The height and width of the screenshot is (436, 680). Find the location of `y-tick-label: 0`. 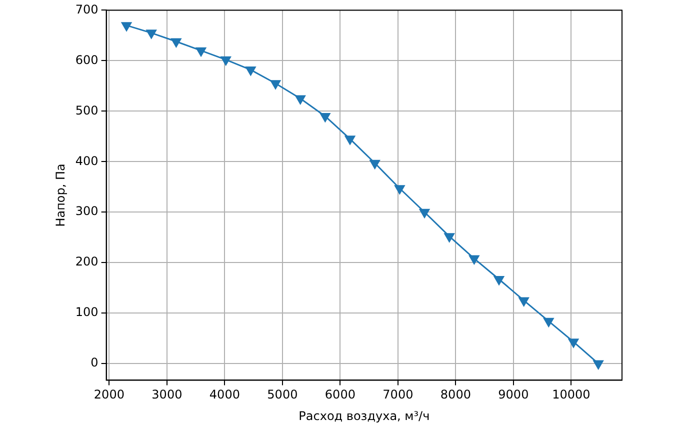

y-tick-label: 0 is located at coordinates (94, 363).